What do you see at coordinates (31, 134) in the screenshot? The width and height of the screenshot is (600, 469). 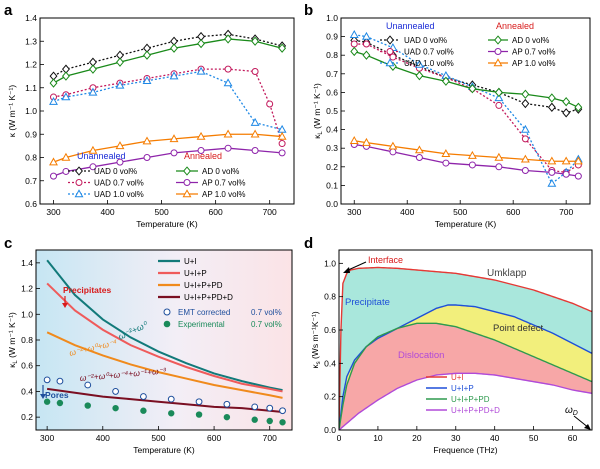 I see `a-ytick-label: 0.9` at bounding box center [31, 134].